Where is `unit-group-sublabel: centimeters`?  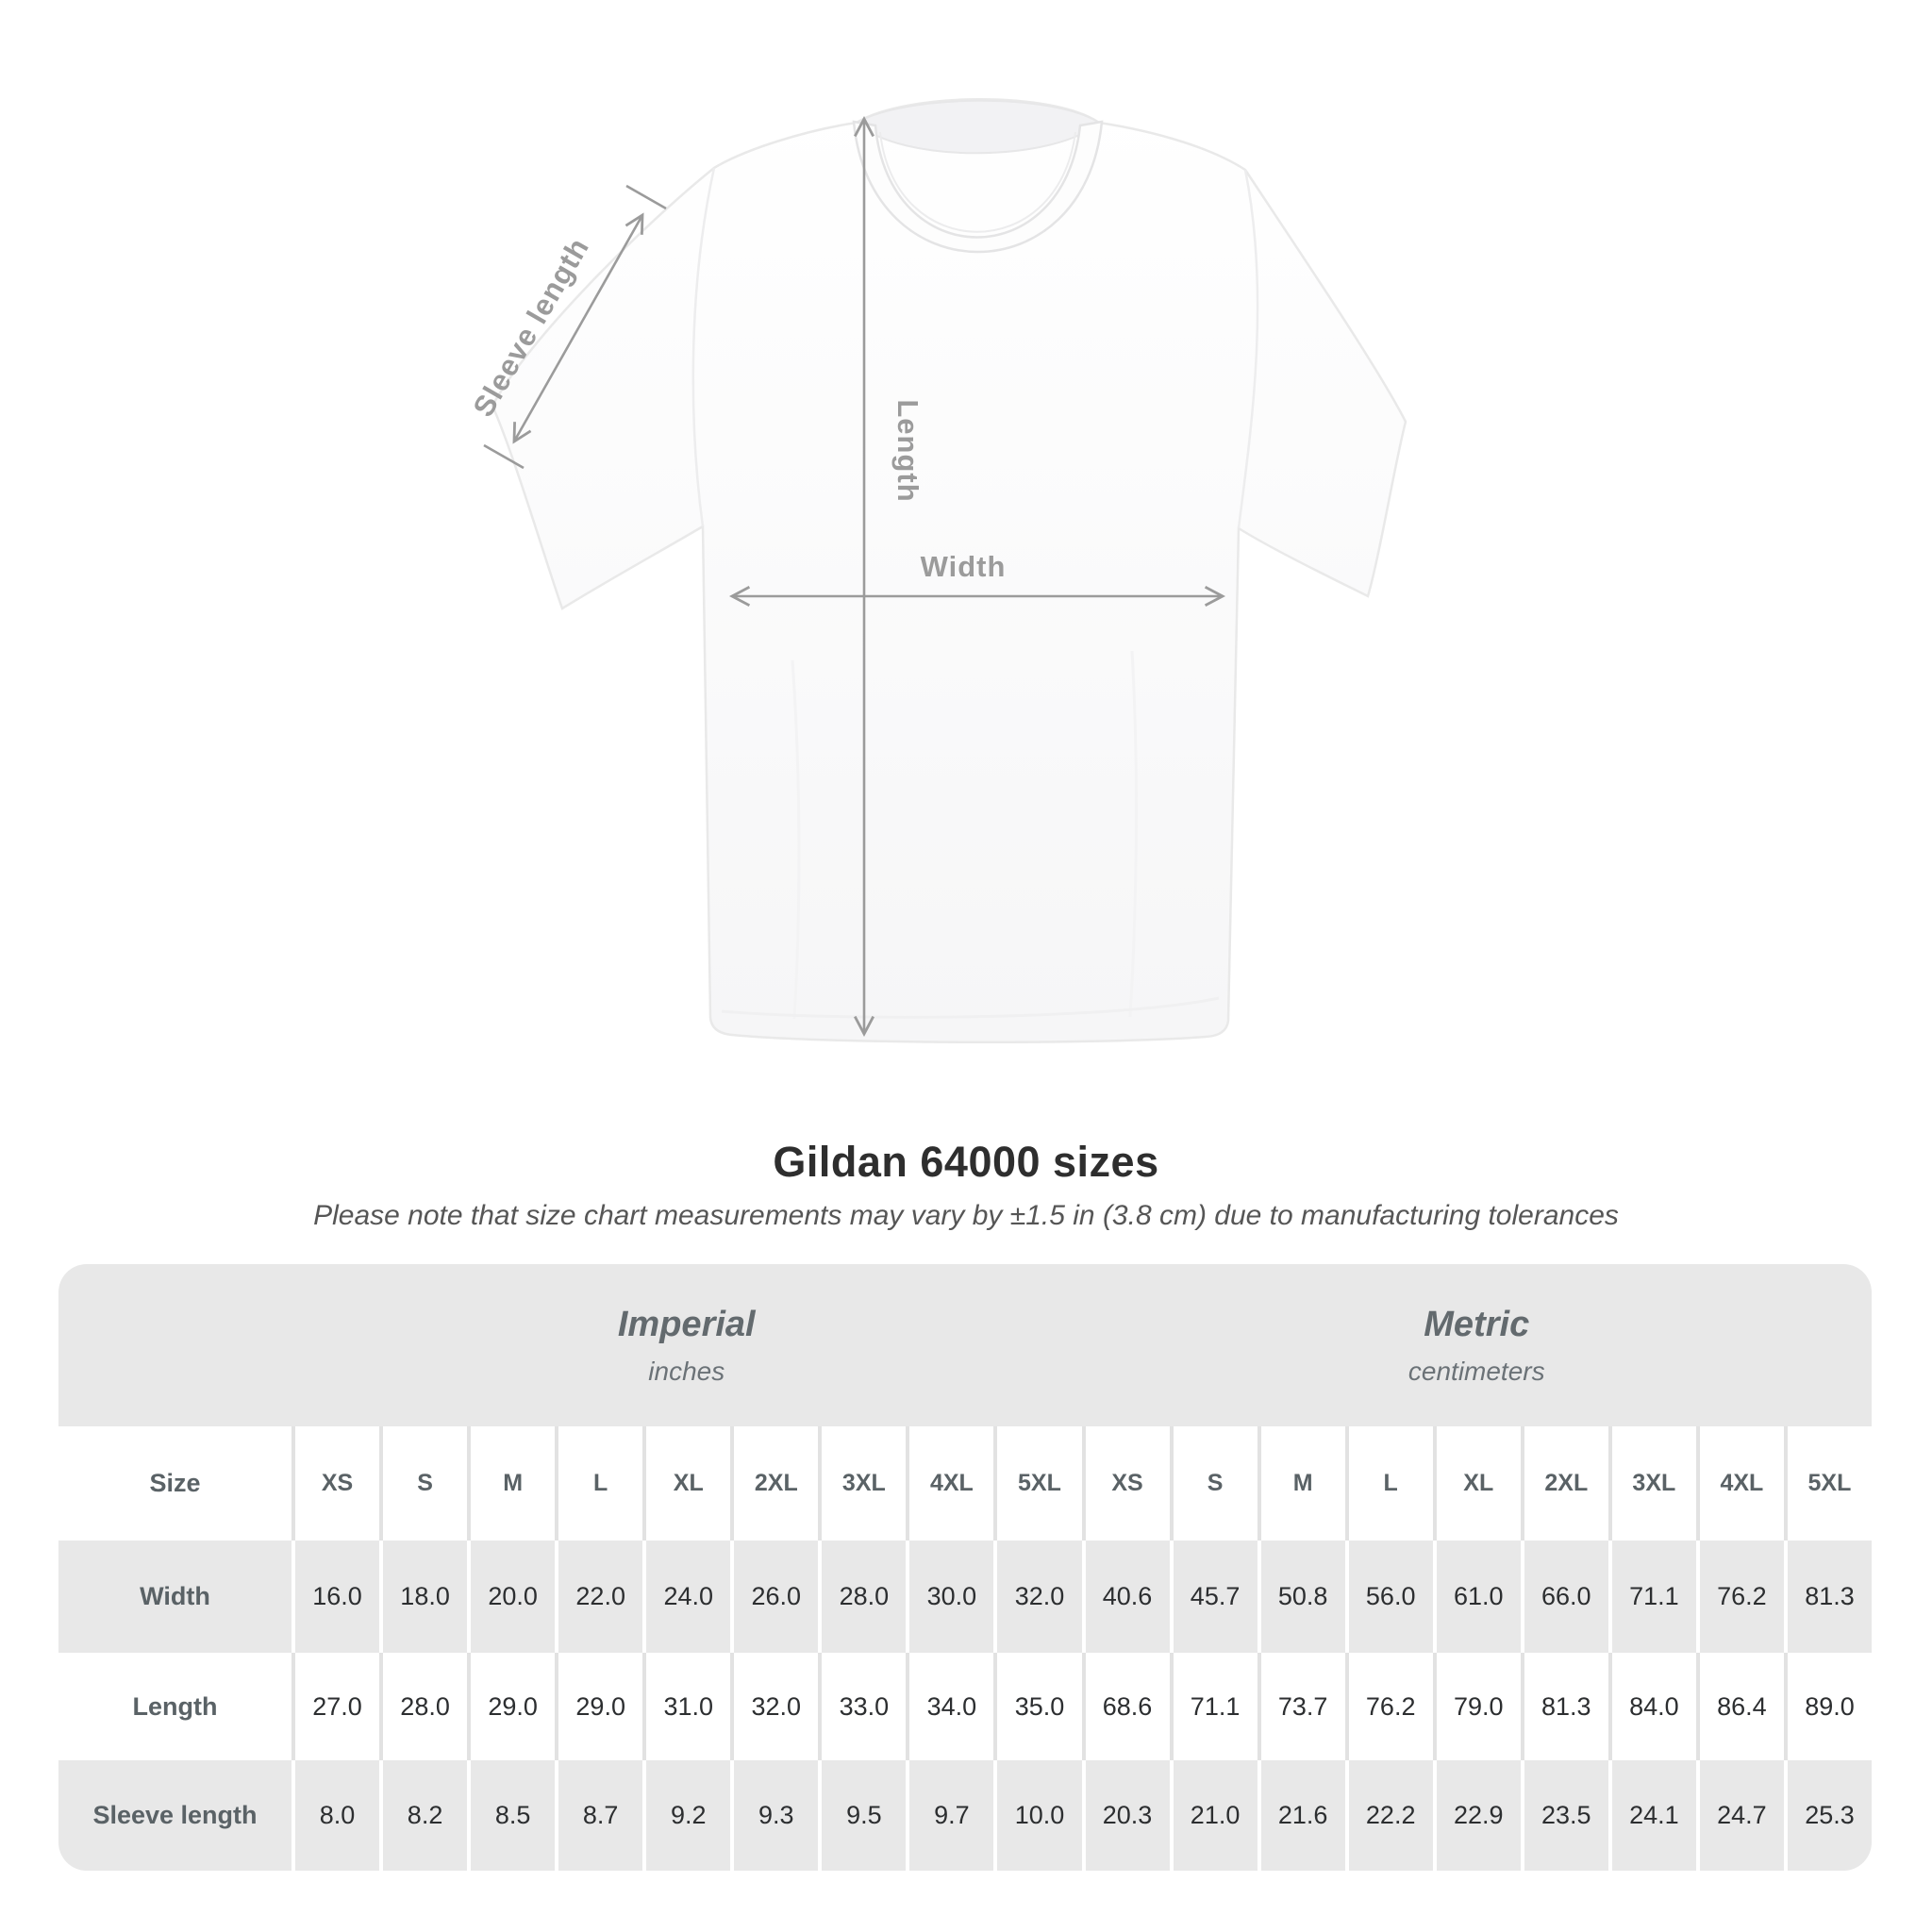 unit-group-sublabel: centimeters is located at coordinates (1476, 1371).